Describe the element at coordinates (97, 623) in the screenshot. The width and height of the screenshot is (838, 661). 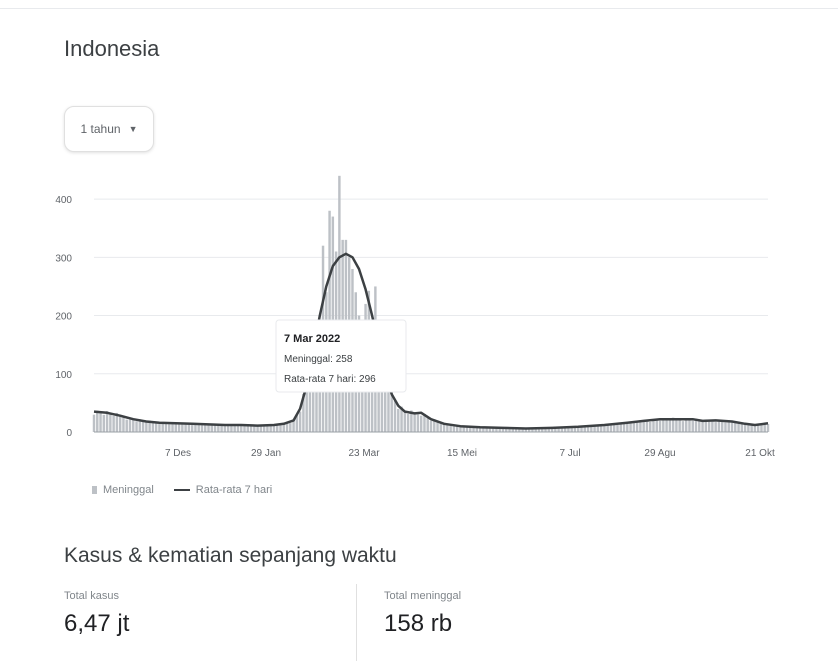
I see `total-cases-value: 6,47 jt` at that location.